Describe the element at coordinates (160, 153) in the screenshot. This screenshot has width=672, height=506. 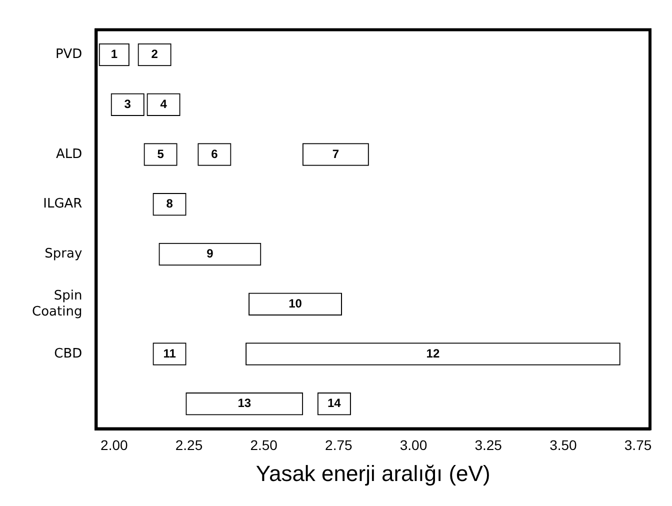
I see `series-label: 5` at that location.